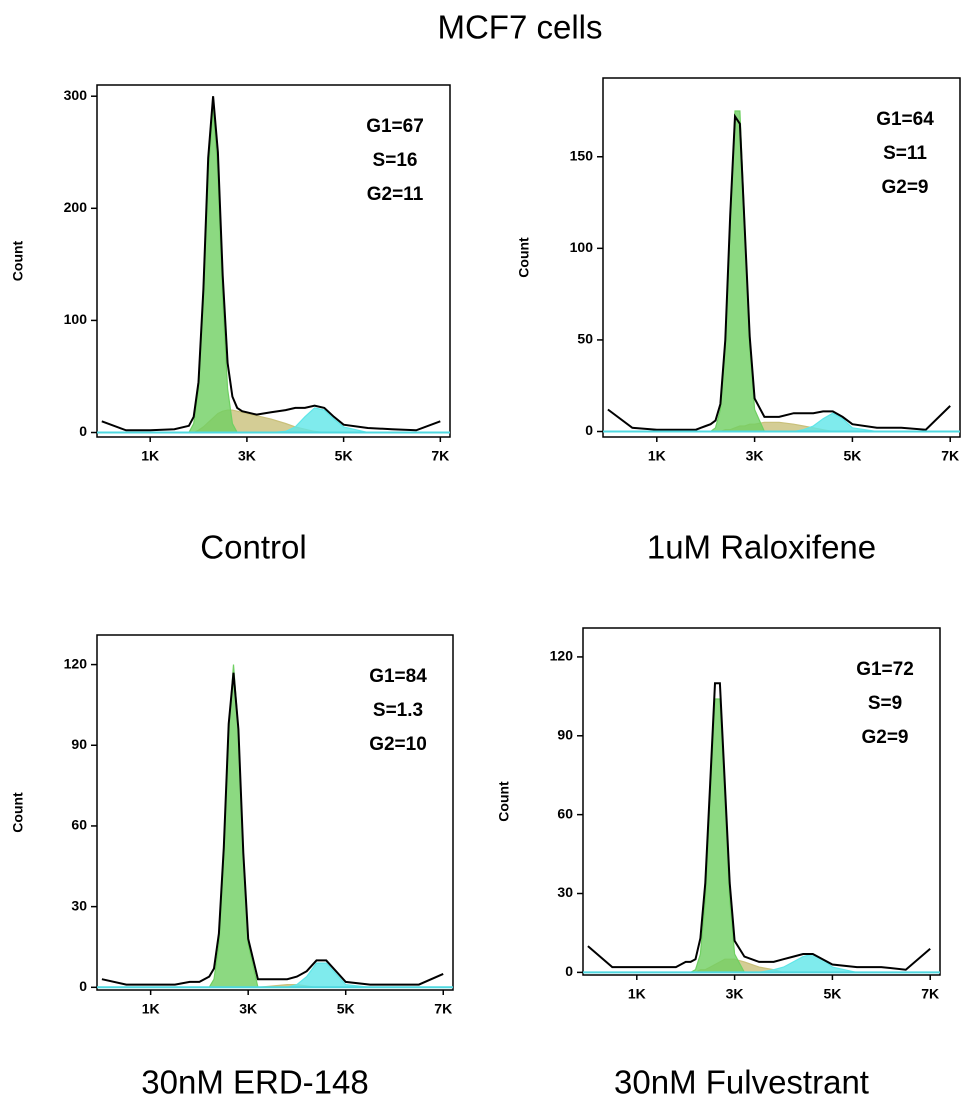 This screenshot has height=1100, width=967. Describe the element at coordinates (395, 160) in the screenshot. I see `phase-annotation: S=16` at that location.